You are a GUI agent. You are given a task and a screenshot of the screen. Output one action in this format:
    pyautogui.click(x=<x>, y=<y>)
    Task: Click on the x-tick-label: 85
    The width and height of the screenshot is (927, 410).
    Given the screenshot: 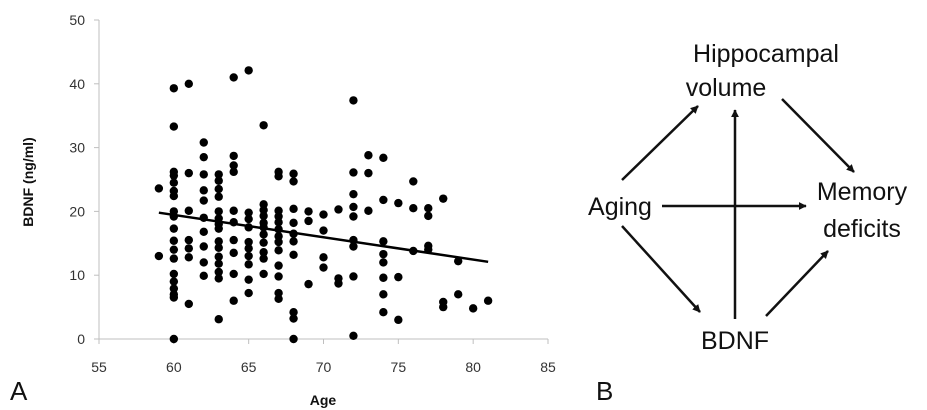 What is the action you would take?
    pyautogui.click(x=548, y=367)
    